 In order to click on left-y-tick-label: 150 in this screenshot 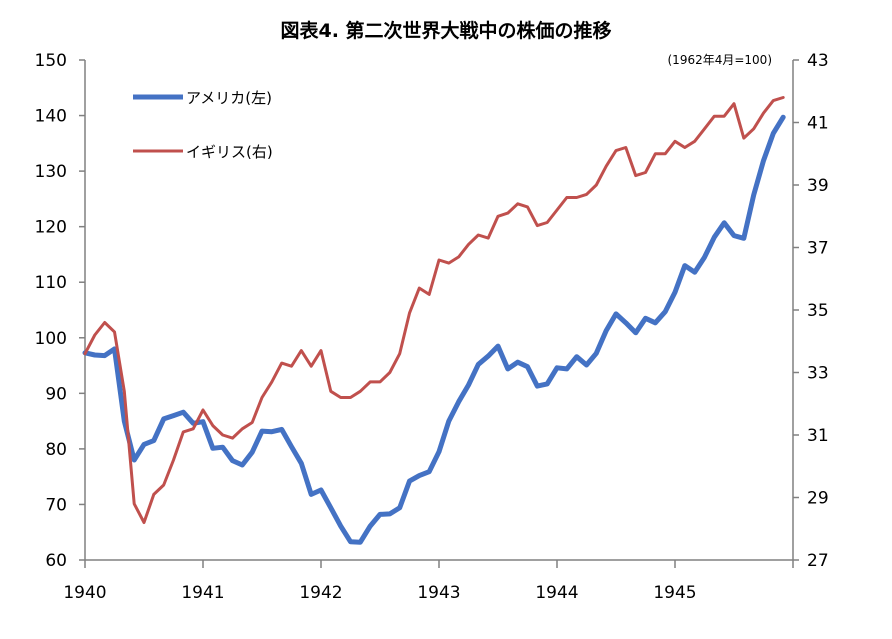, I will do `click(51, 61)`.